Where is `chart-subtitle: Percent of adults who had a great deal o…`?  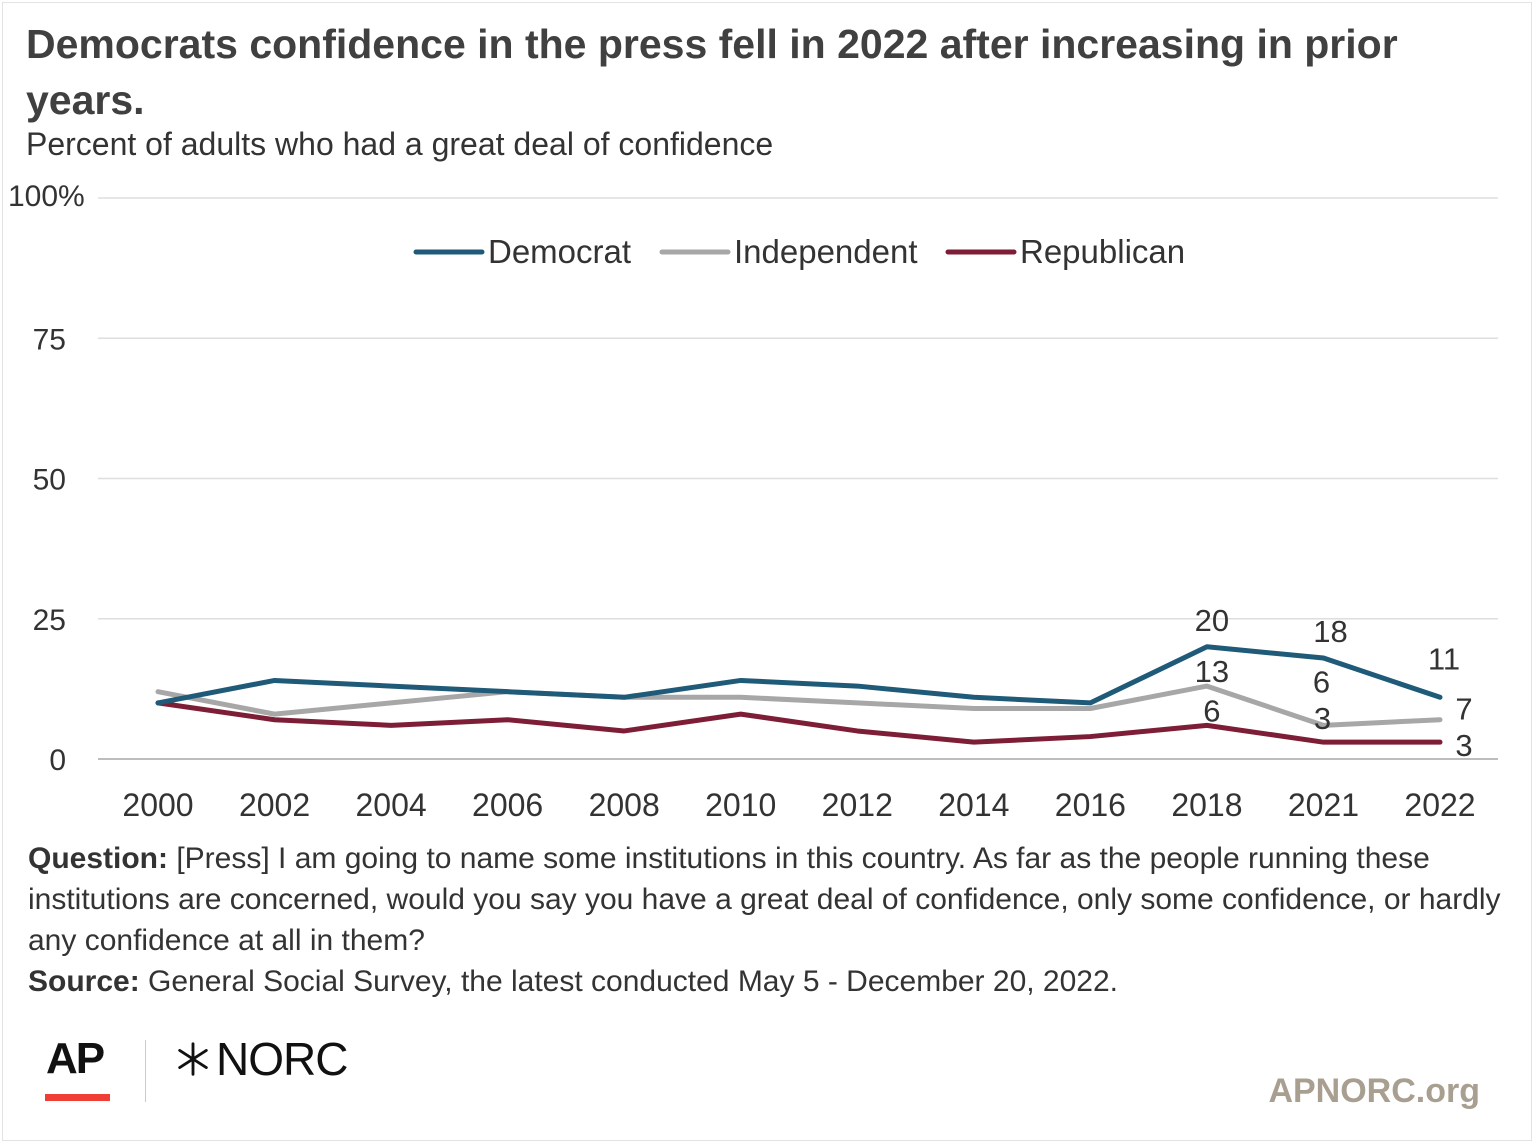 chart-subtitle: Percent of adults who had a great deal o… is located at coordinates (400, 144).